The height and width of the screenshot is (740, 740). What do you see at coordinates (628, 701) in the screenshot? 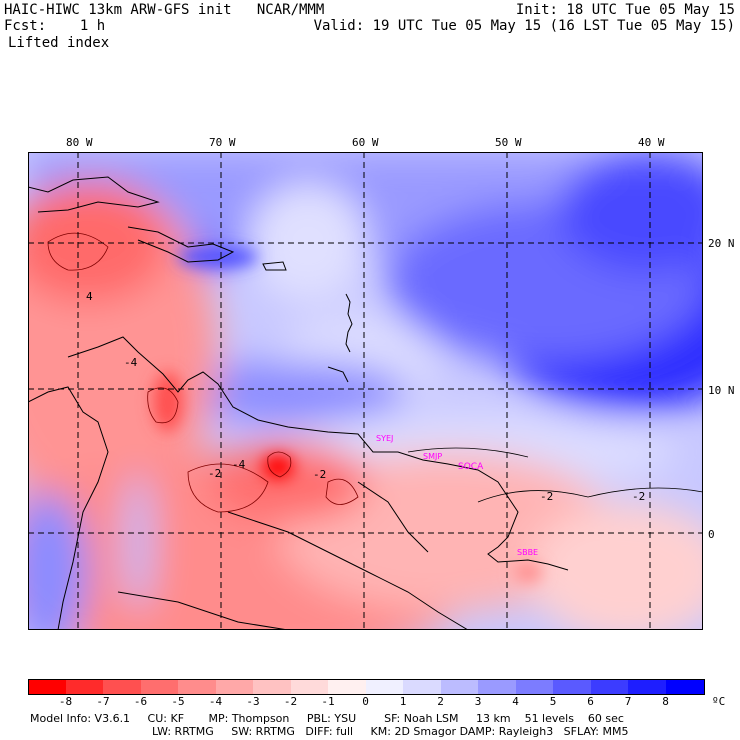
I see `colorbar-tick-label: 7` at bounding box center [628, 701].